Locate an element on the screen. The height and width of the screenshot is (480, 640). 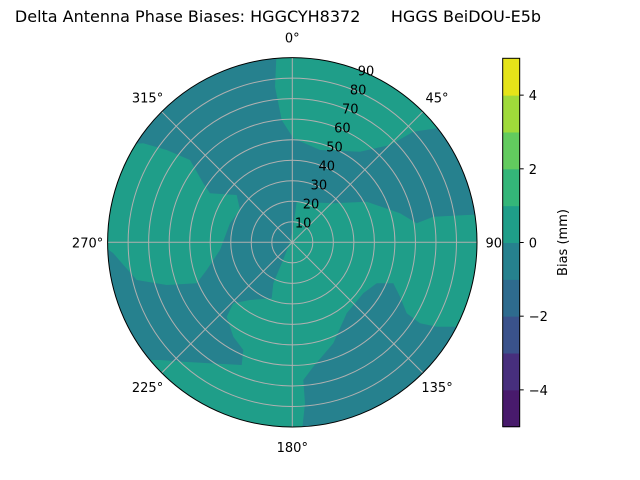
angular-tick-label: 225° is located at coordinates (147, 388).